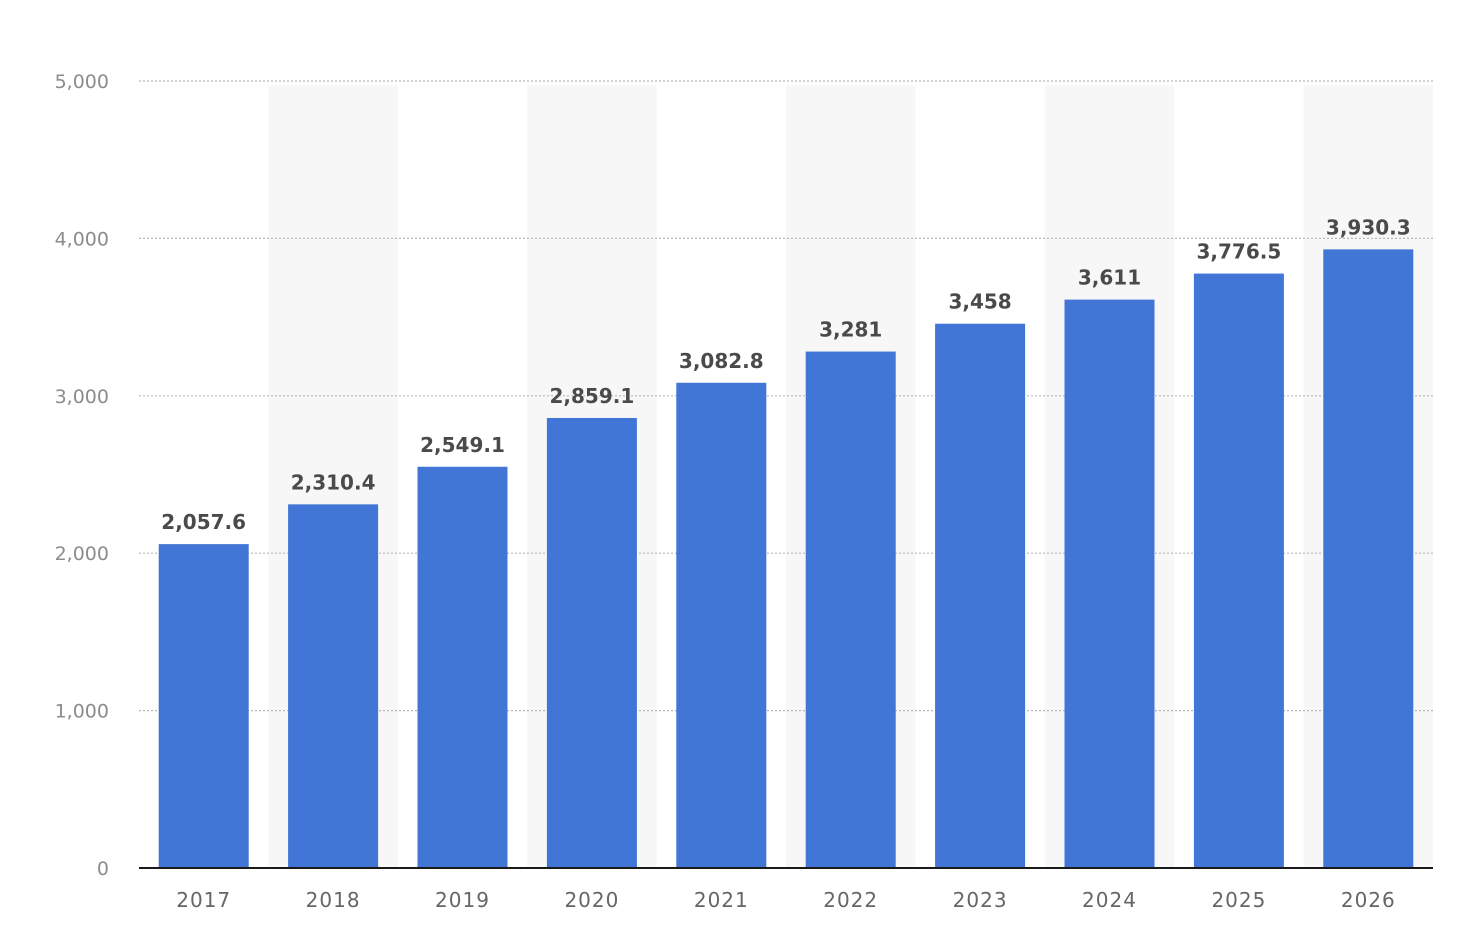 This screenshot has width=1466, height=938. I want to click on y-axis-ticks: 0 1,000 2,000 3,000 4,000 5,000, so click(82, 475).